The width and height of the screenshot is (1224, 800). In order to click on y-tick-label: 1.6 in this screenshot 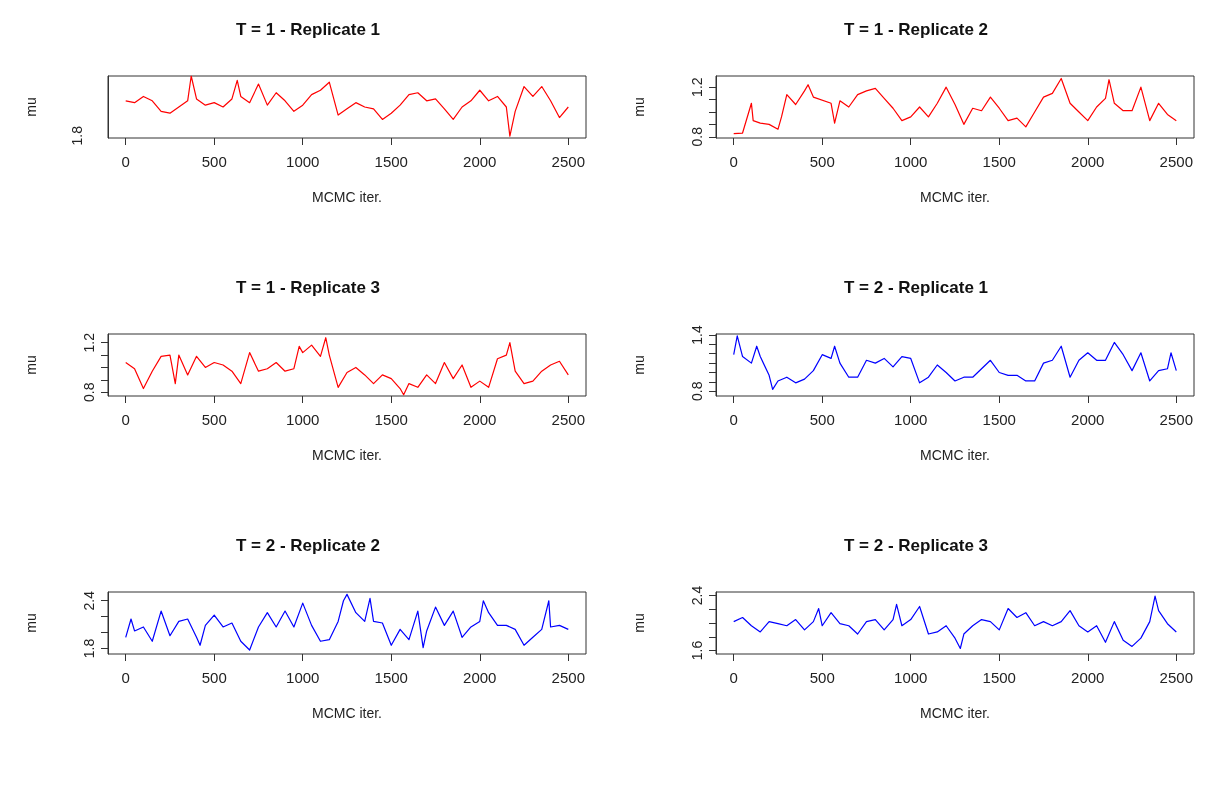, I will do `click(697, 650)`.